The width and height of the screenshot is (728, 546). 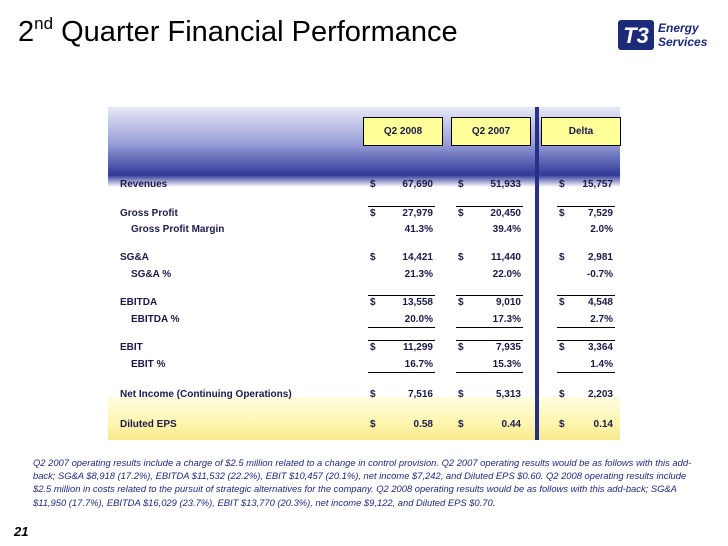 What do you see at coordinates (600, 302) in the screenshot?
I see `cell-value: 4,548` at bounding box center [600, 302].